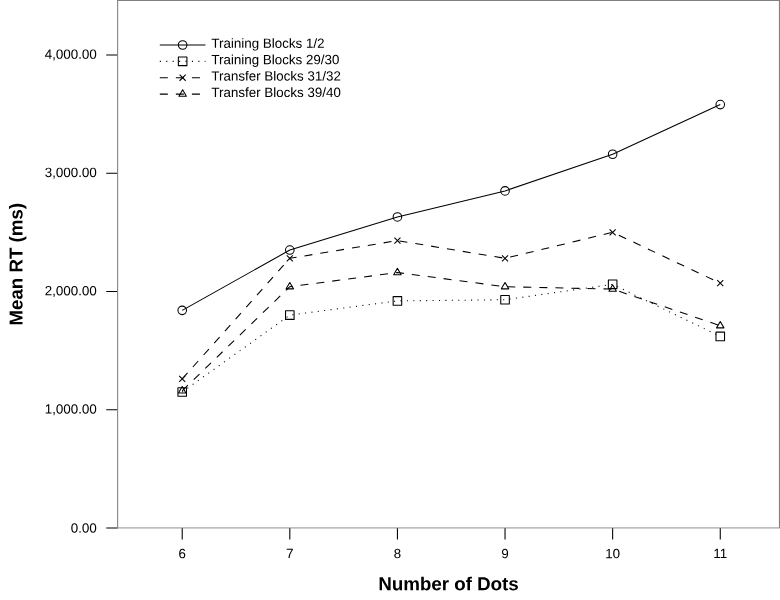 The width and height of the screenshot is (780, 600). What do you see at coordinates (17, 264) in the screenshot?
I see `y-axis-title: Mean RT (ms)` at bounding box center [17, 264].